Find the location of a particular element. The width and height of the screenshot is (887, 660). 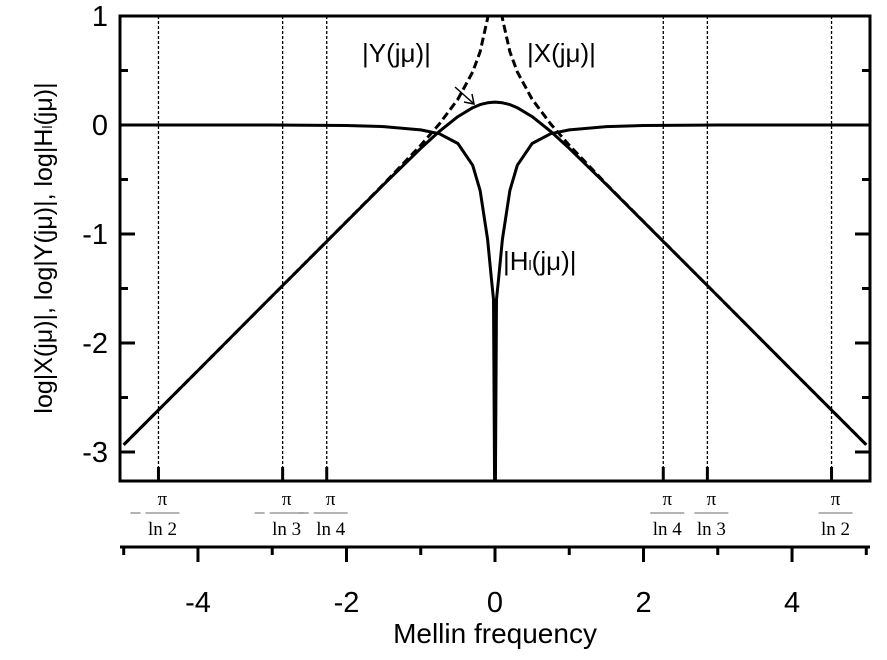

x-axis-label: Mellin frequency is located at coordinates (495, 633).